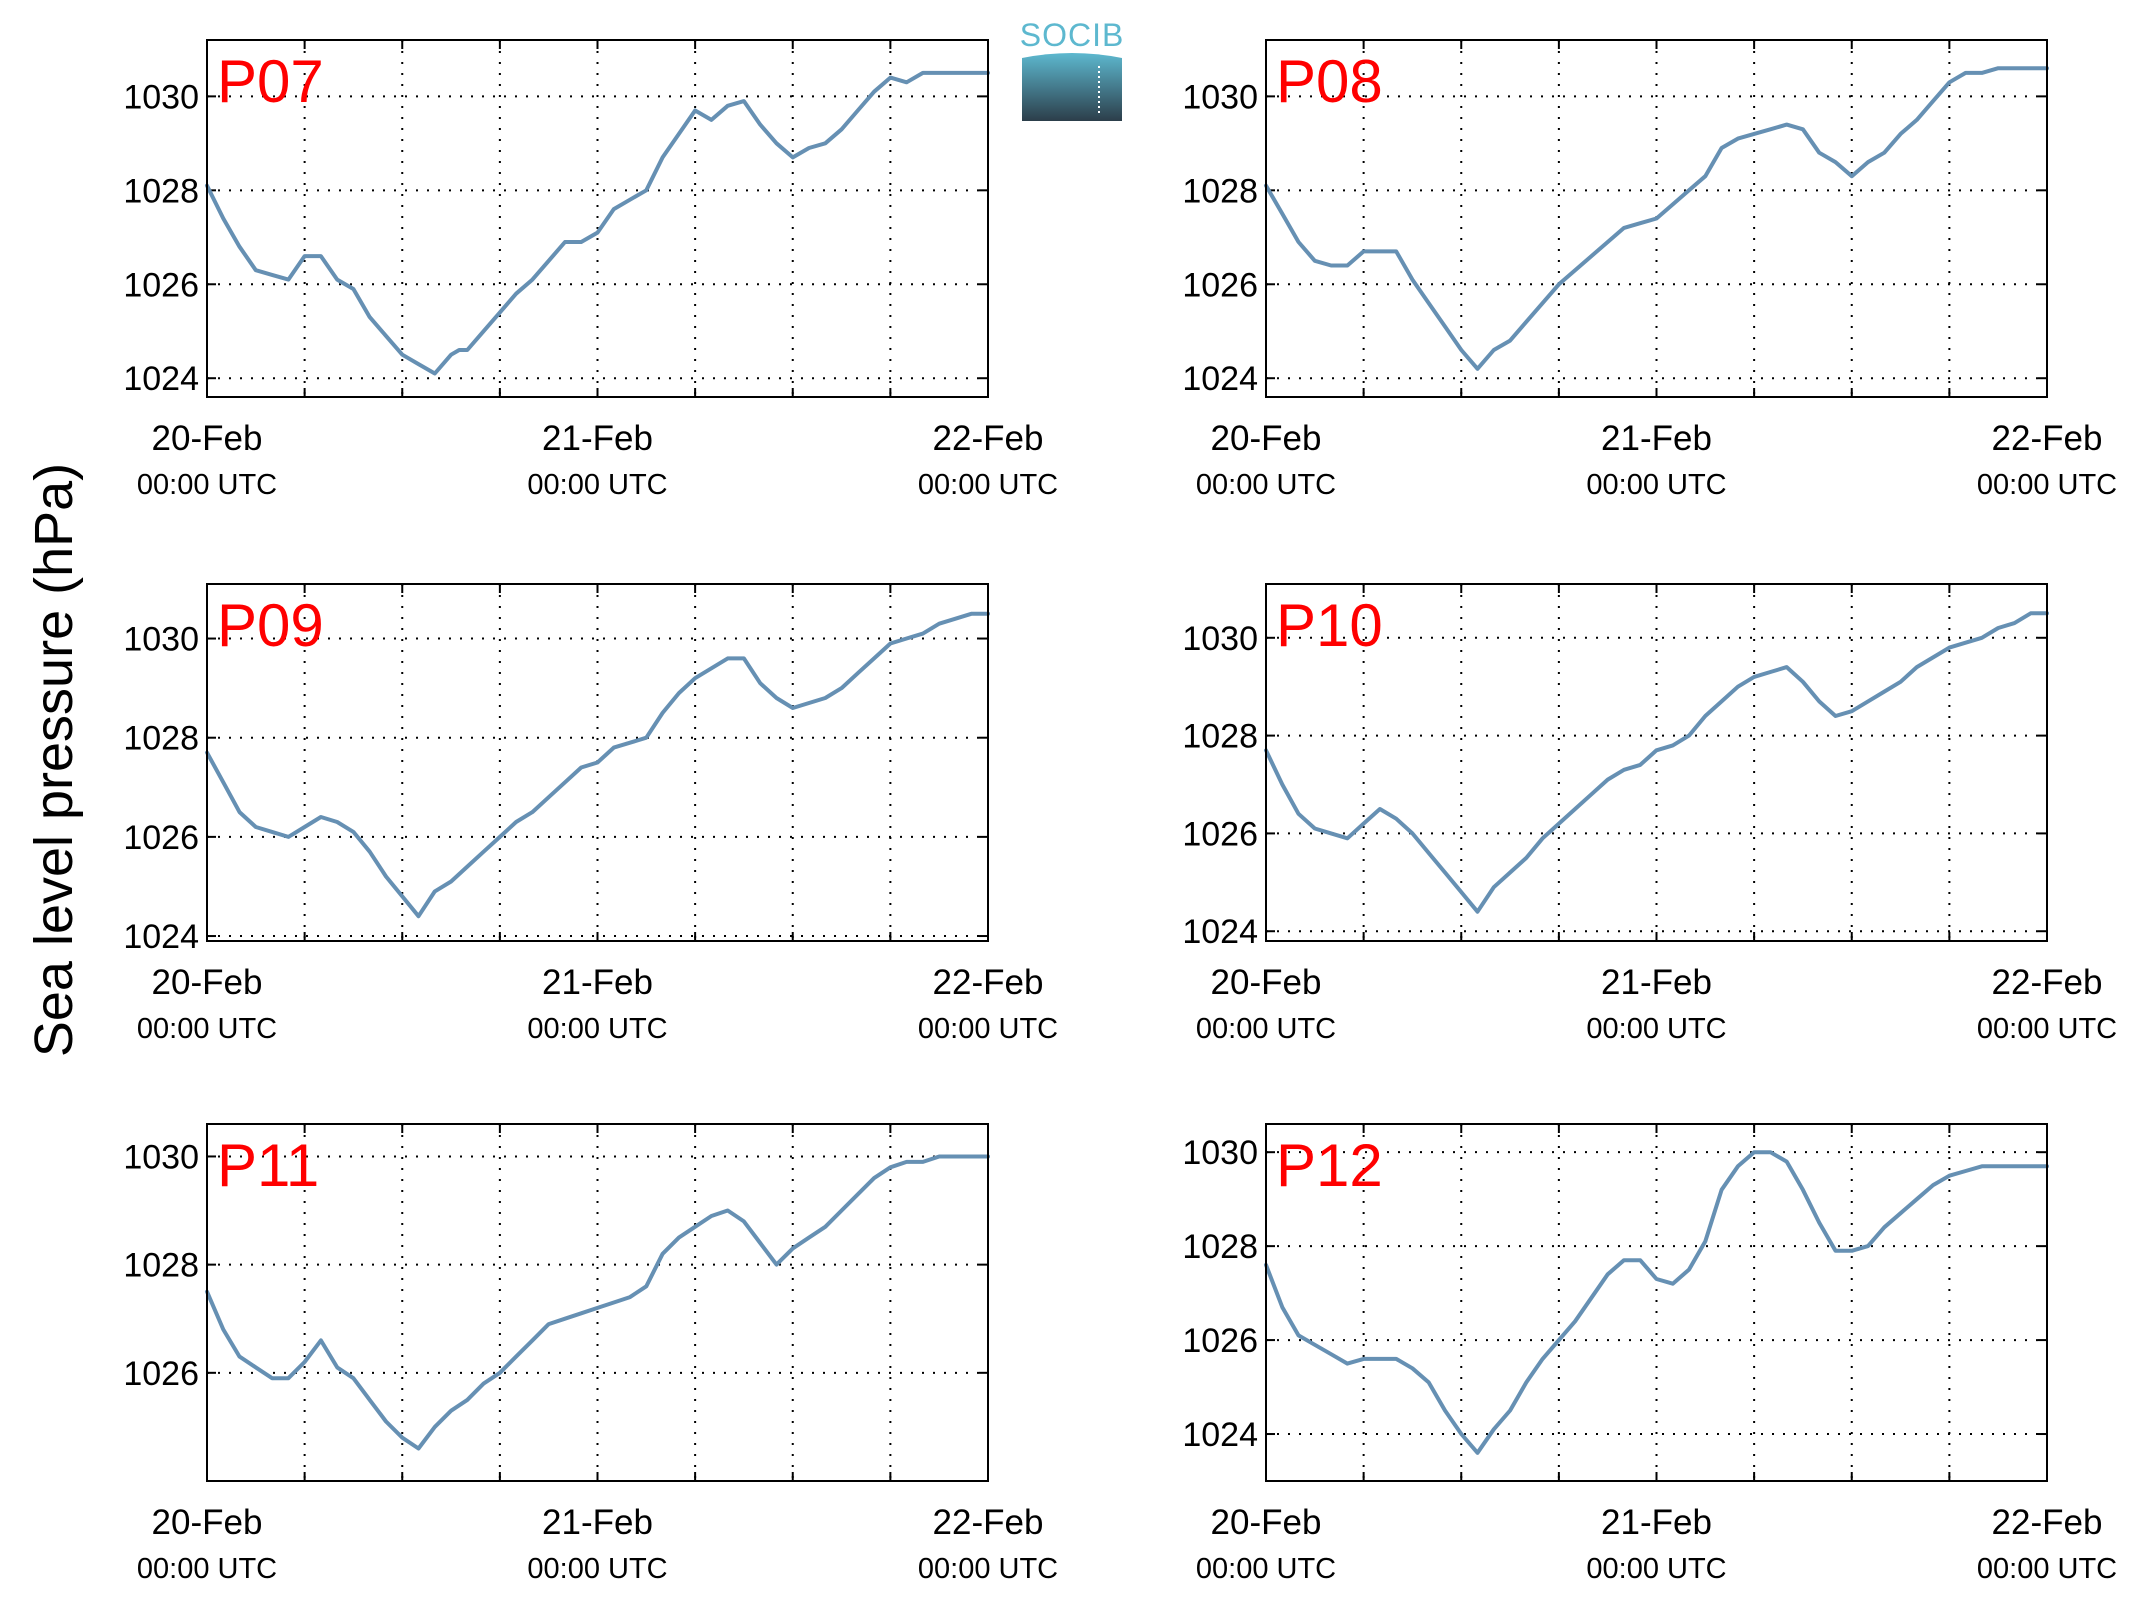  I want to click on series-line-p12, so click(1656, 1302).